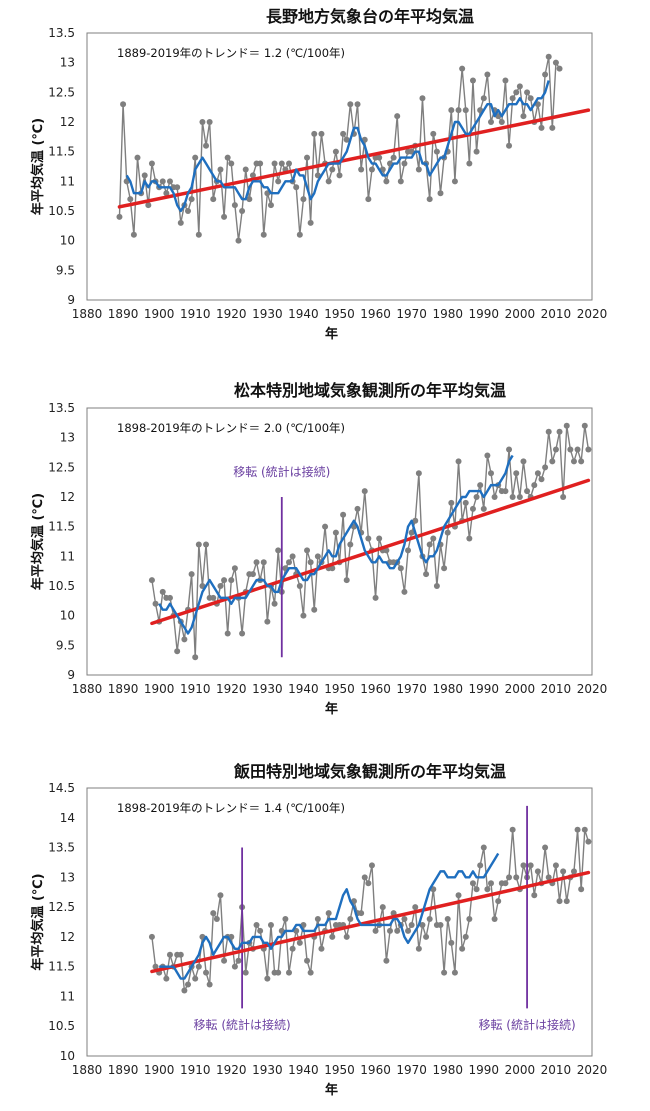 This screenshot has height=1111, width=650. What do you see at coordinates (38, 166) in the screenshot?
I see `y-axis-label: 年平均気温 (℃)` at bounding box center [38, 166].